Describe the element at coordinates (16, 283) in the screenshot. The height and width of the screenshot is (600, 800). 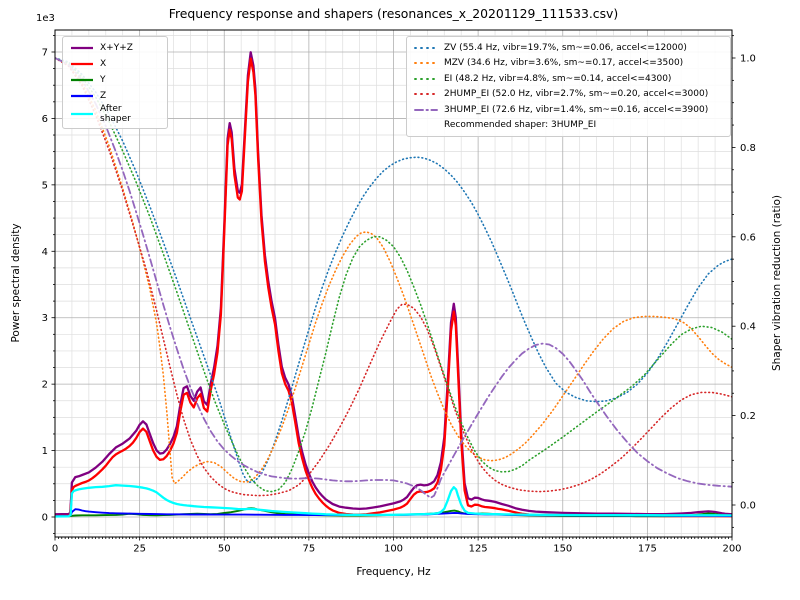
I see `y-axis-label-left: Power spectral density` at that location.